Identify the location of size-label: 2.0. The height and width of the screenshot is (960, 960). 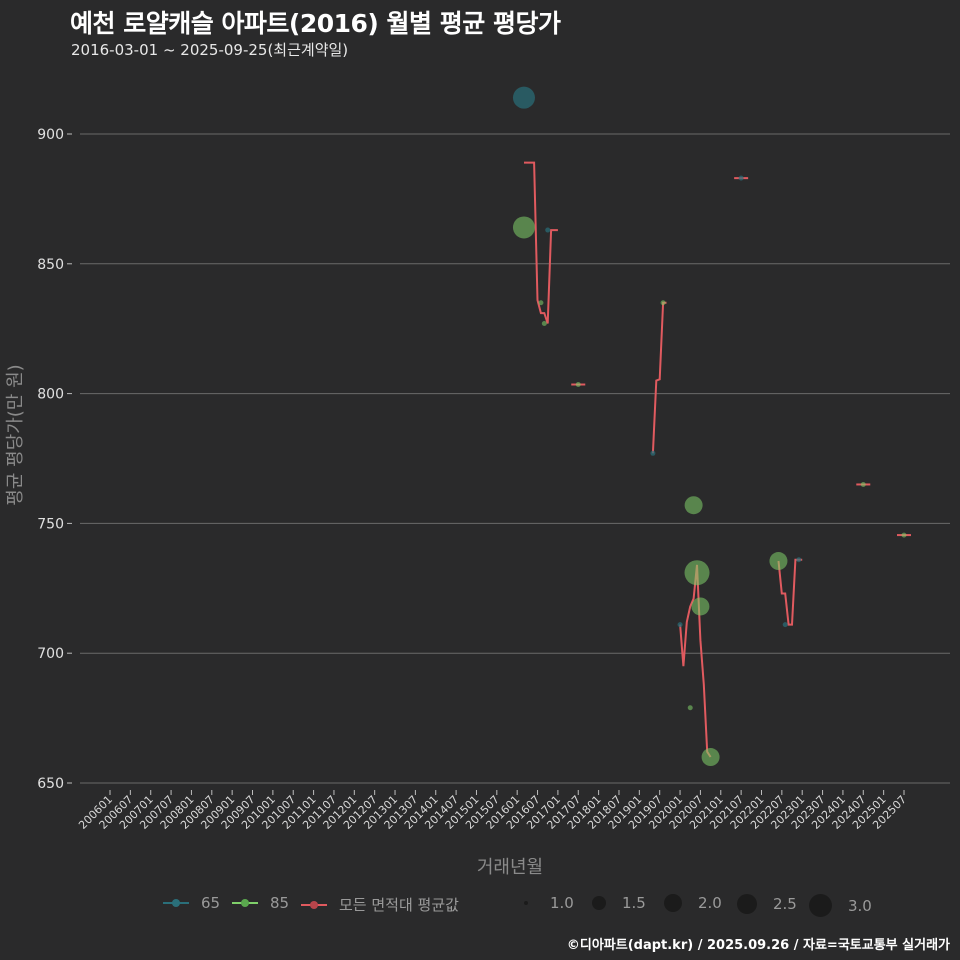
(710, 903).